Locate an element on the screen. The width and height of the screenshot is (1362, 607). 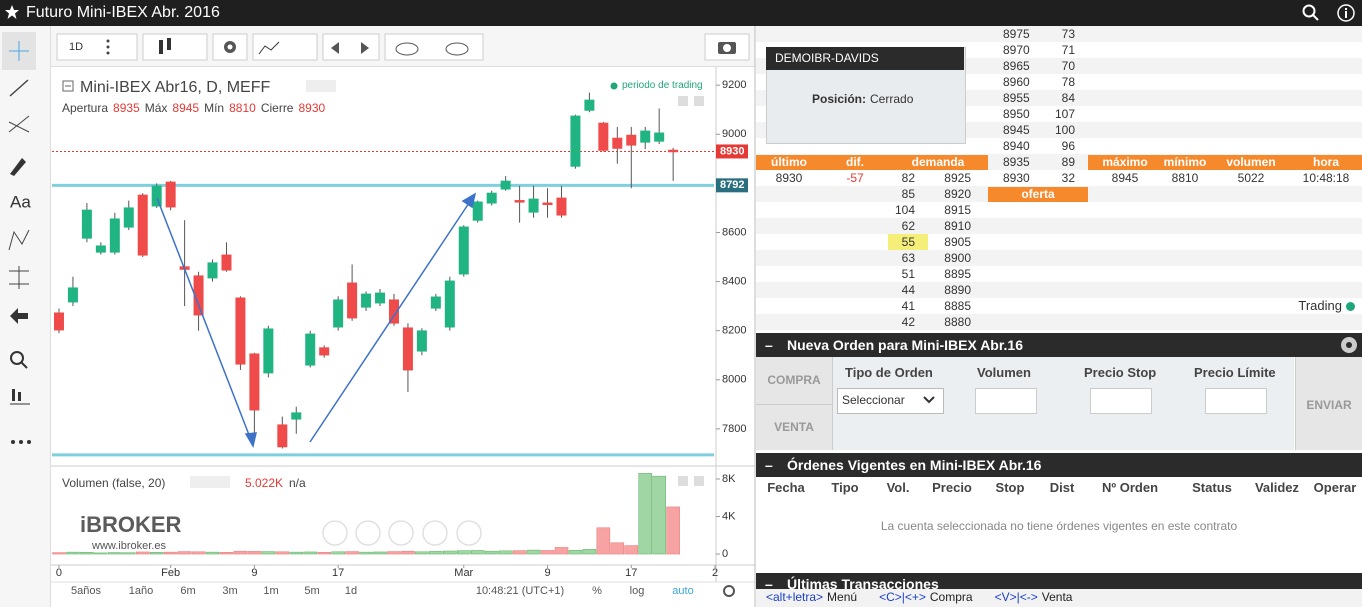
stop-input is located at coordinates (1121, 401).